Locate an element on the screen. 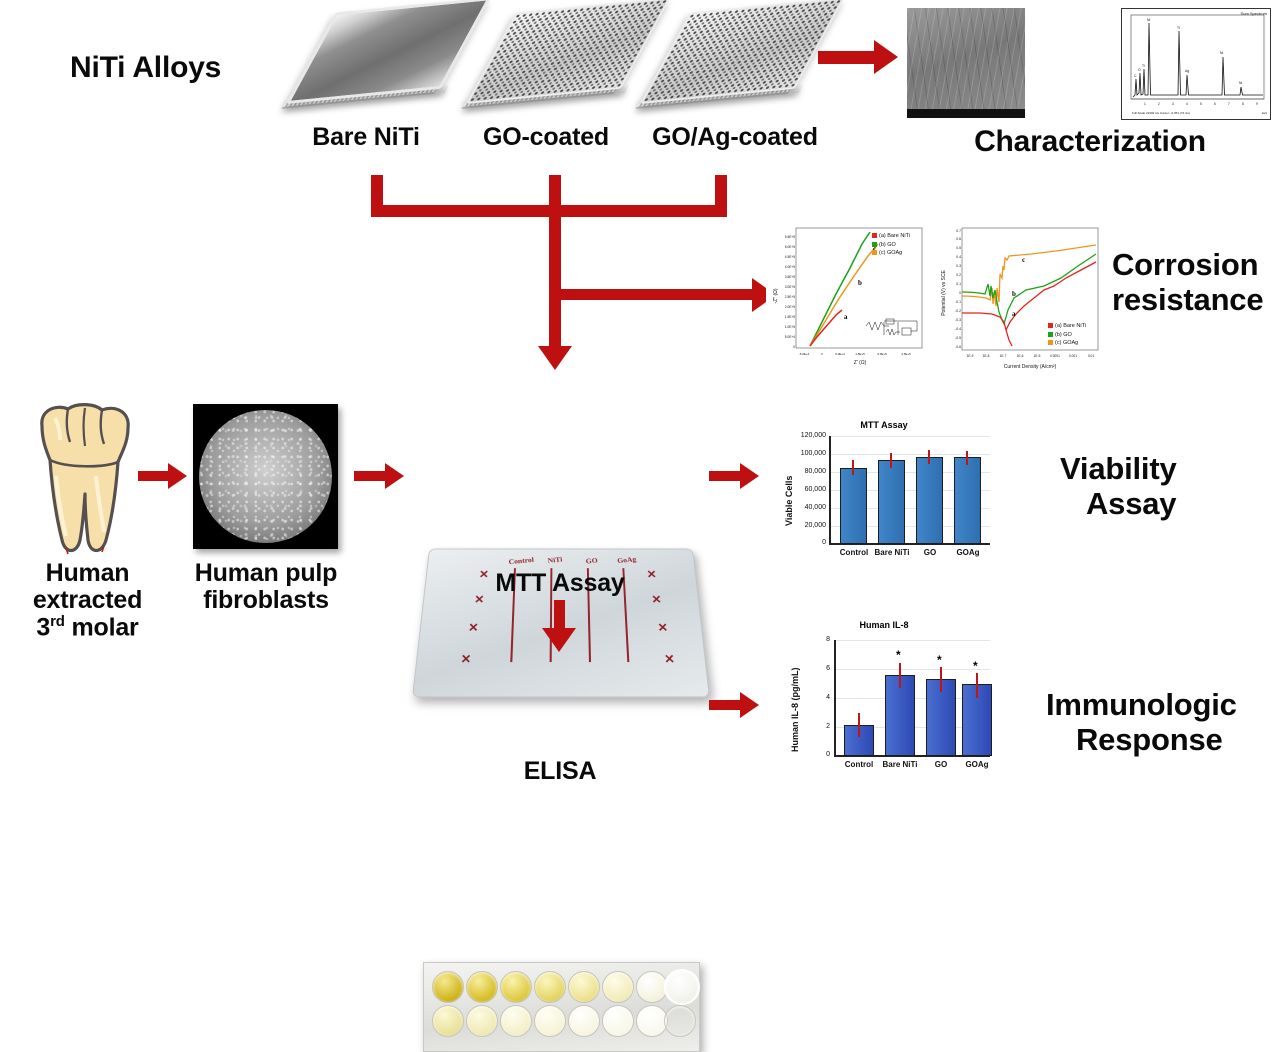 This screenshot has width=1280, height=1052. svg-text: 0.2 is located at coordinates (958, 275).